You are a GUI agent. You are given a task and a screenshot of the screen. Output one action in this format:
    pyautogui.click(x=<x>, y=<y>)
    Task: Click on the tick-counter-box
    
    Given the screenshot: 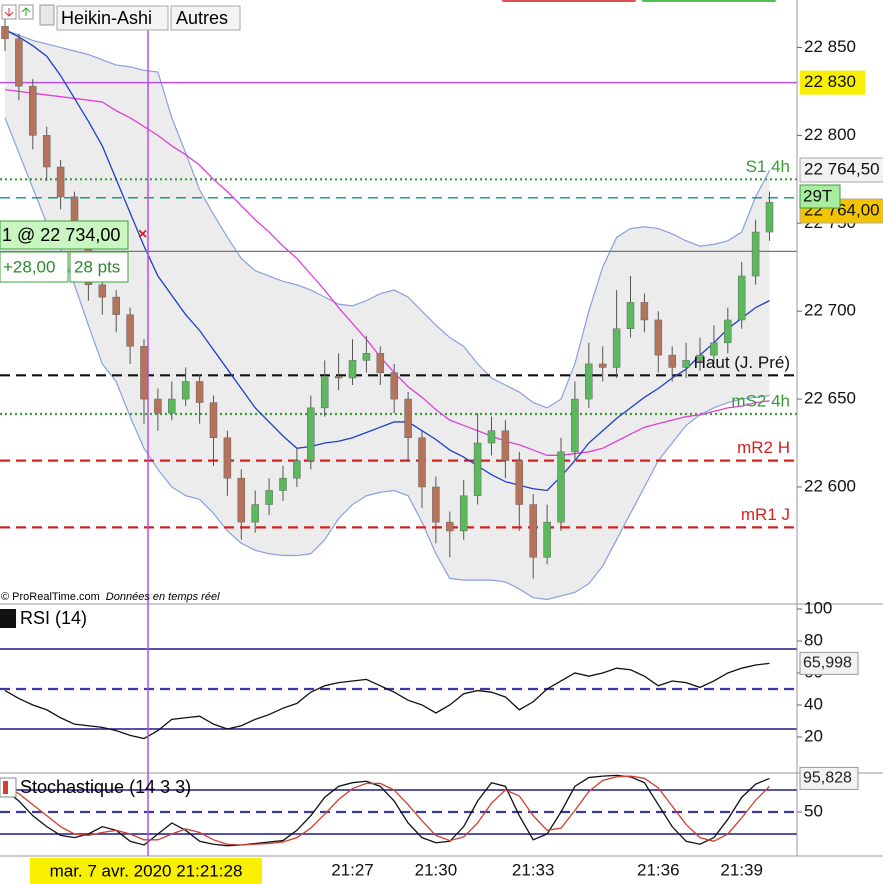 What is the action you would take?
    pyautogui.click(x=820, y=196)
    